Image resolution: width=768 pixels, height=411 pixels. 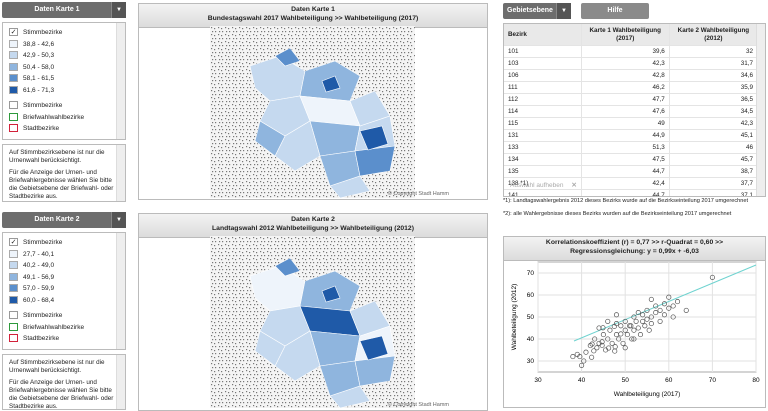 What do you see at coordinates (631, 51) in the screenshot?
I see `table-row: 101 39,6 32` at bounding box center [631, 51].